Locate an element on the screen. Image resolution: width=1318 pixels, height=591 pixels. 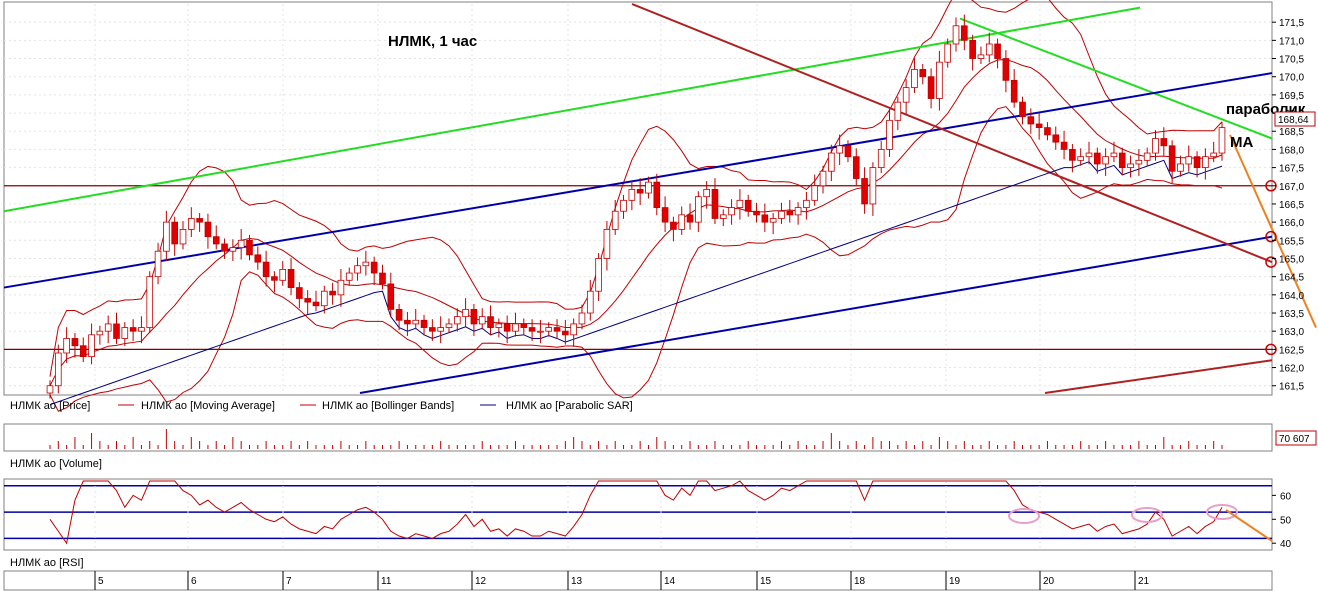
price-tick-label: 164,0 is located at coordinates (1291, 296).